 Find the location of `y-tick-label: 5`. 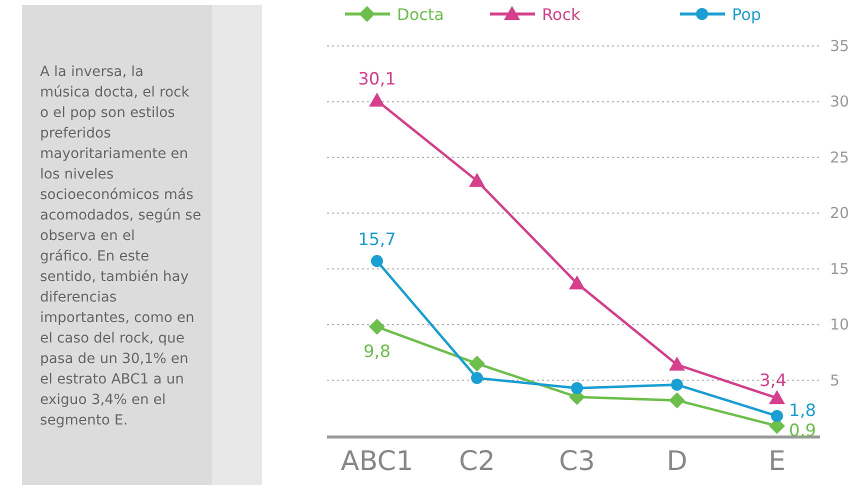

y-tick-label: 5 is located at coordinates (835, 380).